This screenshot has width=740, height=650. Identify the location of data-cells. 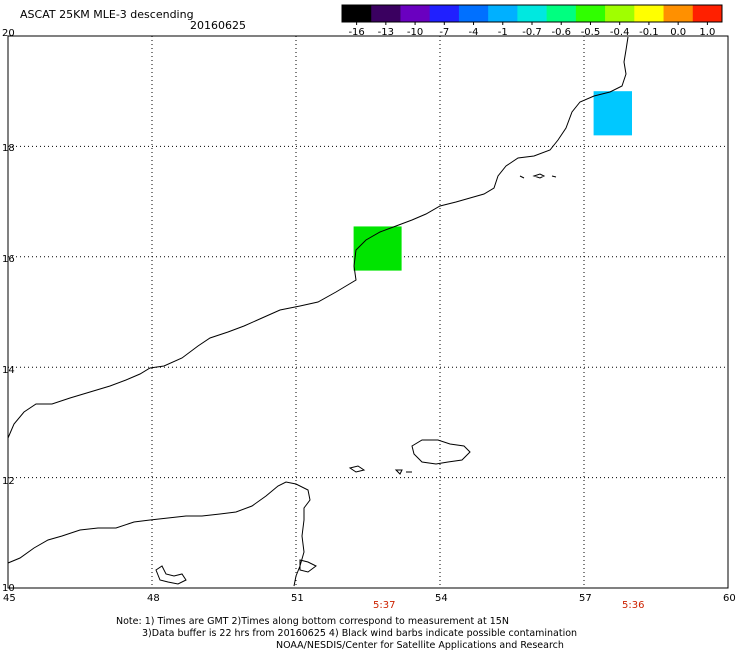
(492, 181).